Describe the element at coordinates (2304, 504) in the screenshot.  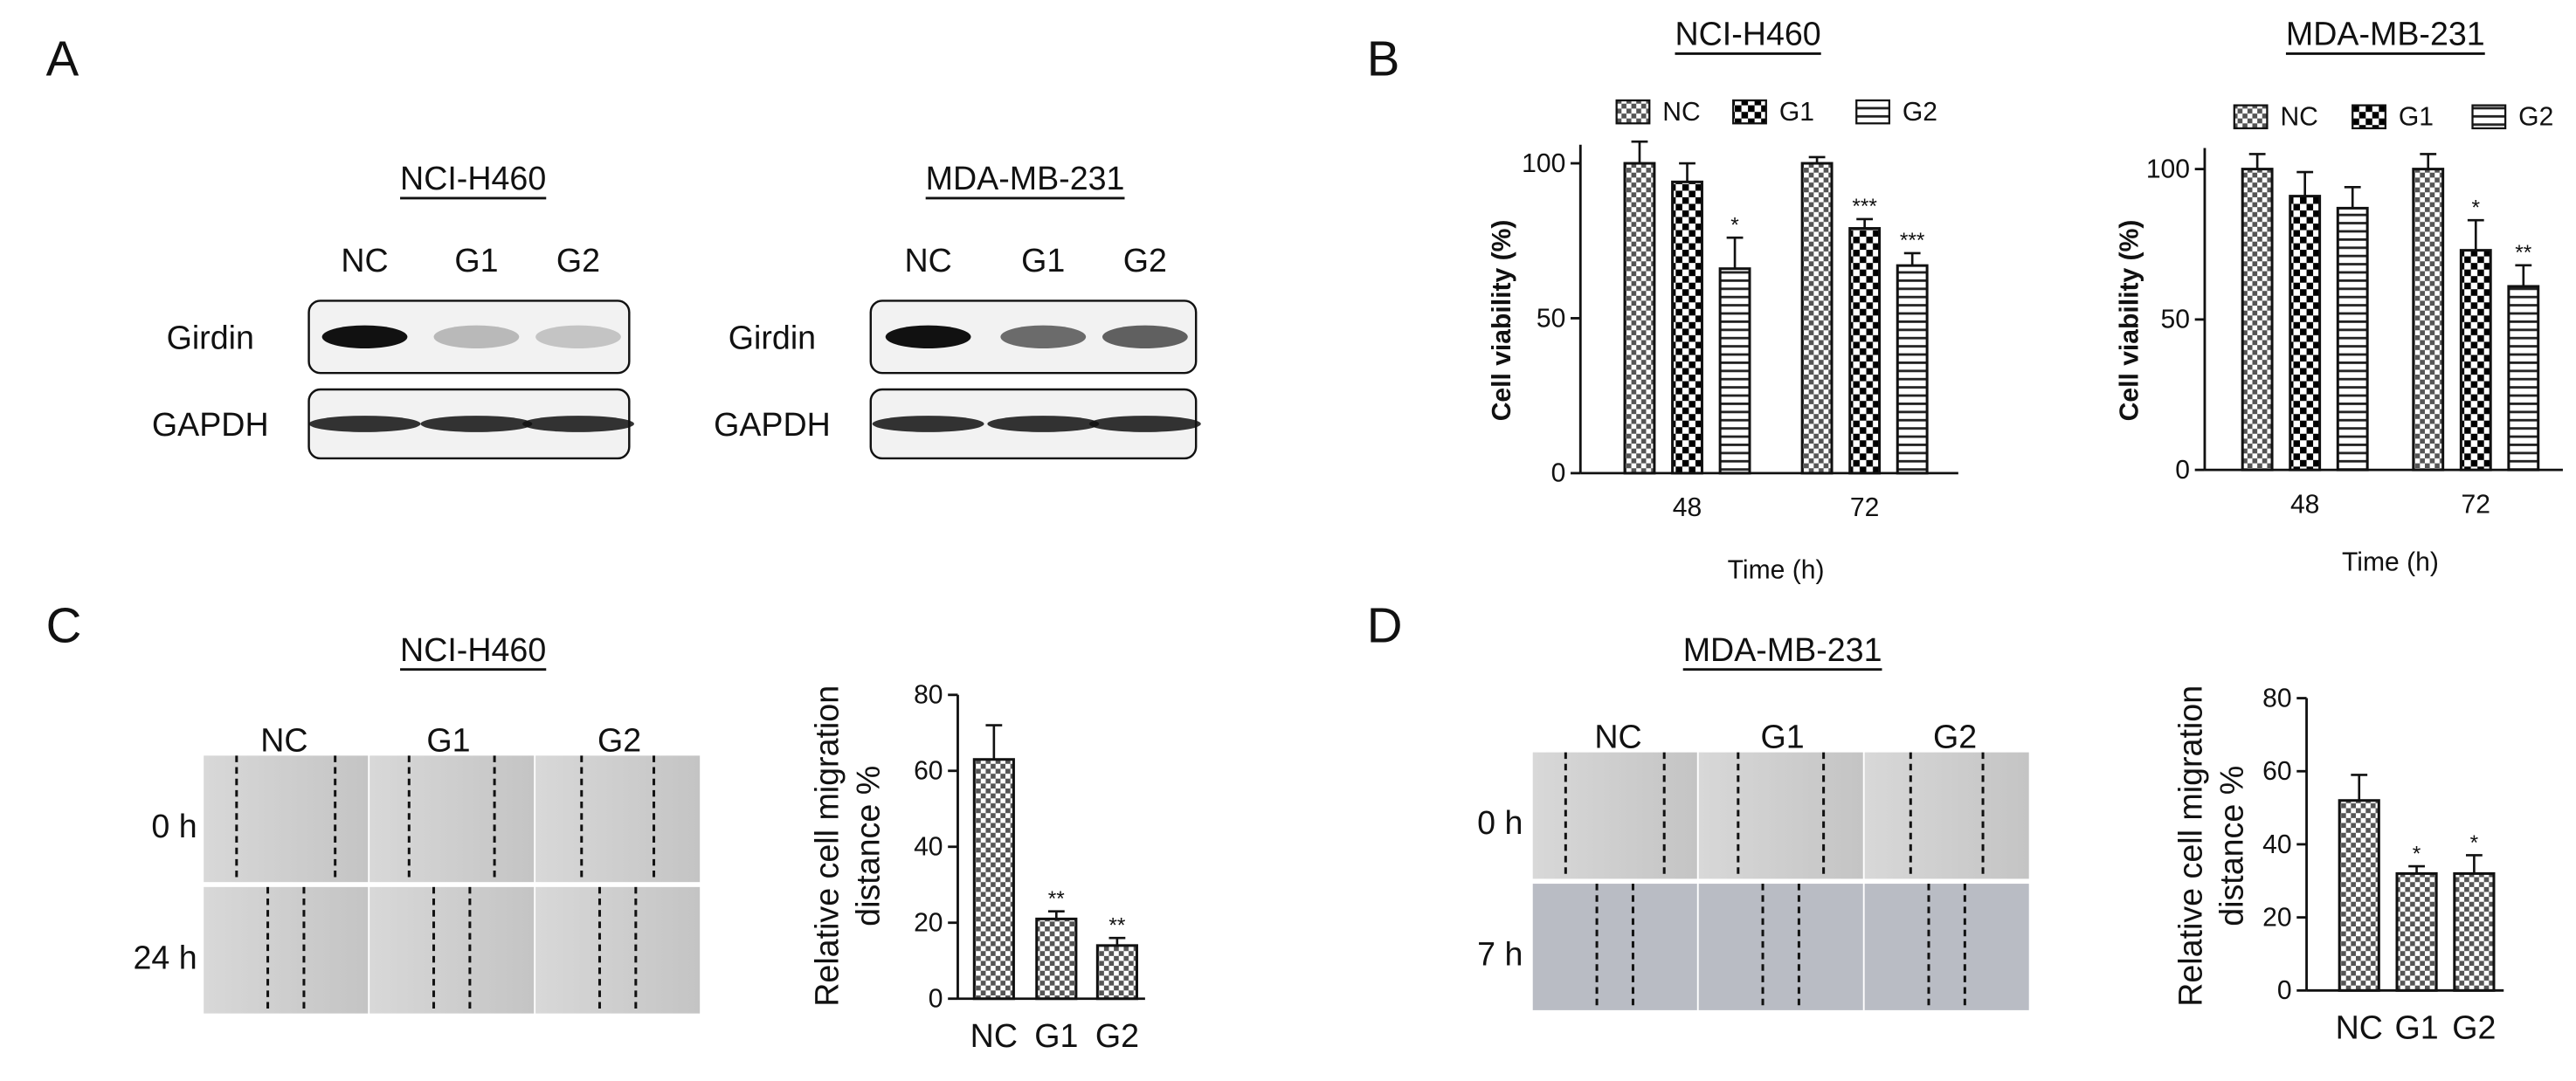
I see `x-tick-label: 48` at that location.